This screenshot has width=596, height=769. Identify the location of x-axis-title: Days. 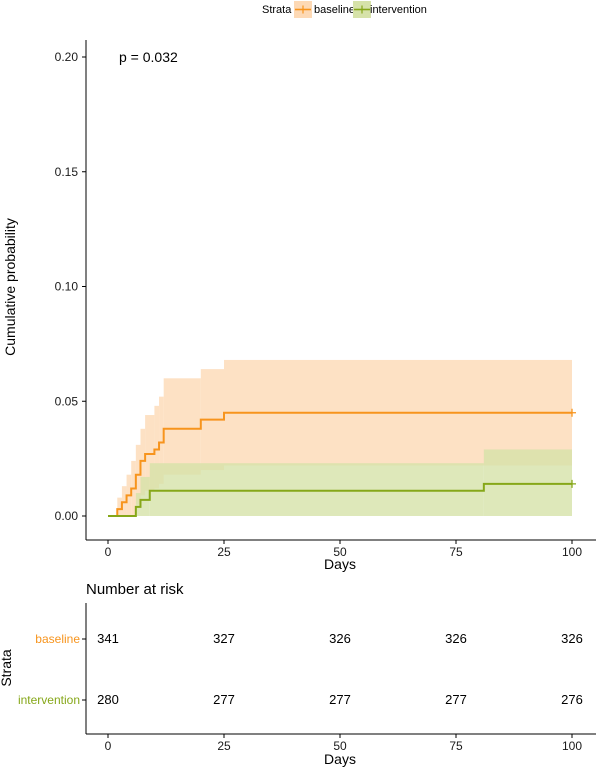
(340, 564).